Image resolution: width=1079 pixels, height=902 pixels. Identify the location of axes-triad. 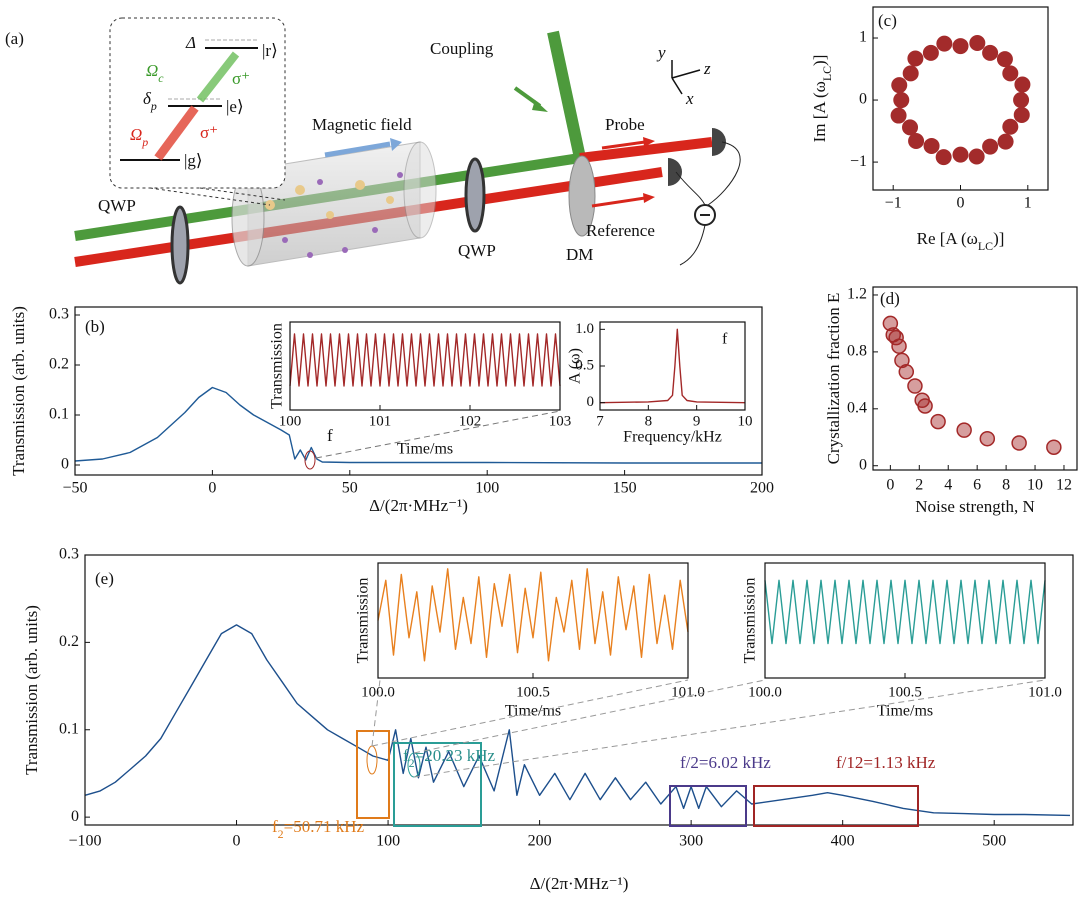
(686, 77).